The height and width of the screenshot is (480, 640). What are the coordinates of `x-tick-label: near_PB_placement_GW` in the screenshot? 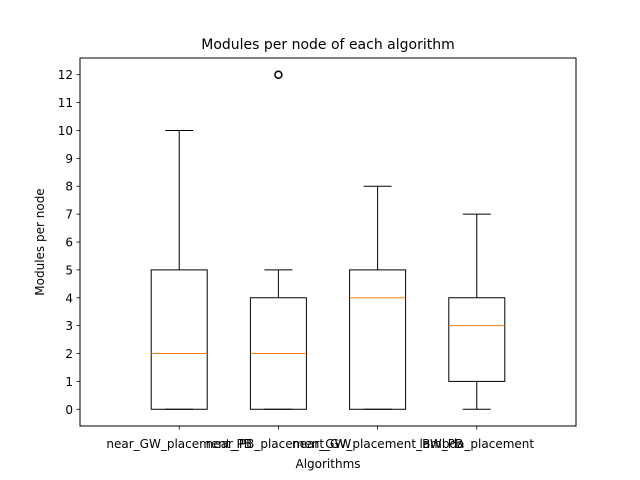 It's located at (279, 444).